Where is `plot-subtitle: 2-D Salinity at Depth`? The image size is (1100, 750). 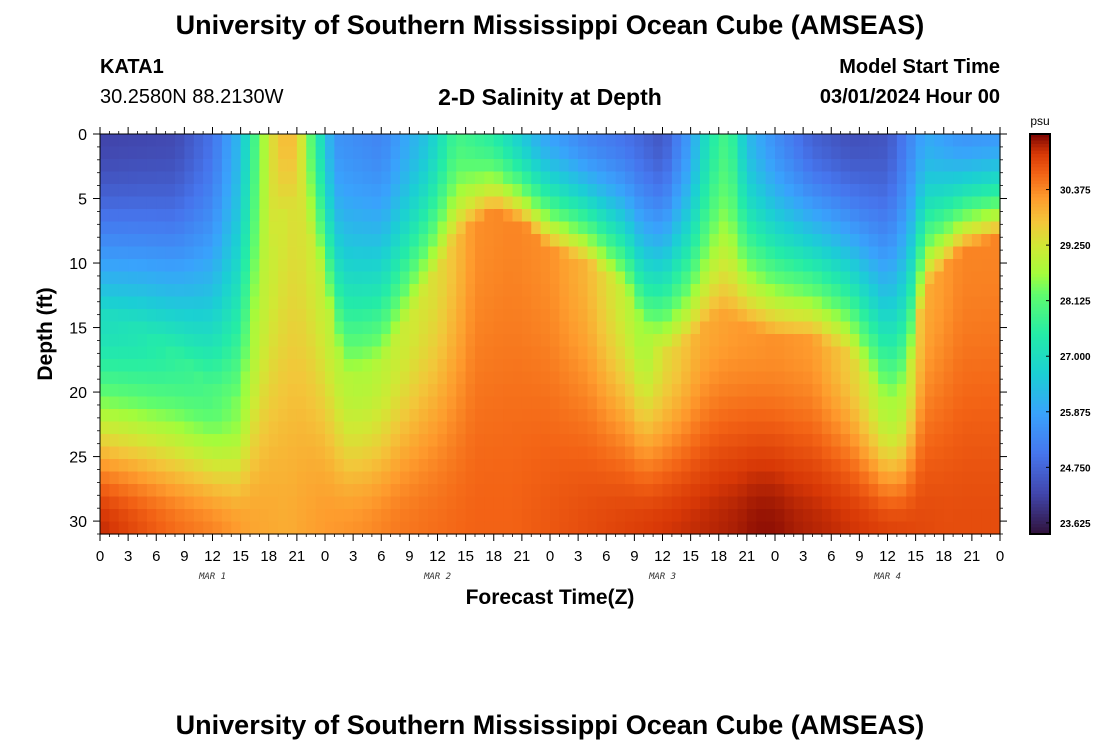
plot-subtitle: 2-D Salinity at Depth is located at coordinates (550, 97).